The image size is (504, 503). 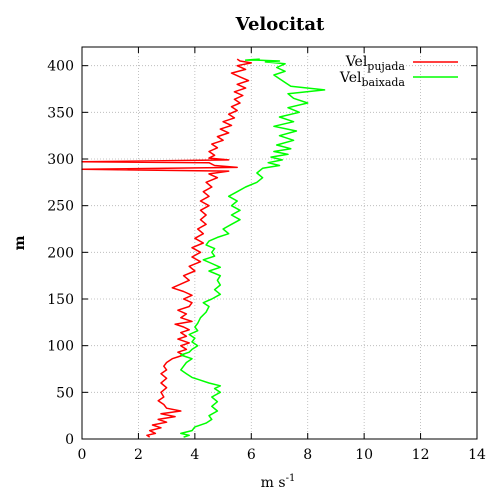 What do you see at coordinates (273, 483) in the screenshot?
I see `x-axis-label-base: m s` at bounding box center [273, 483].